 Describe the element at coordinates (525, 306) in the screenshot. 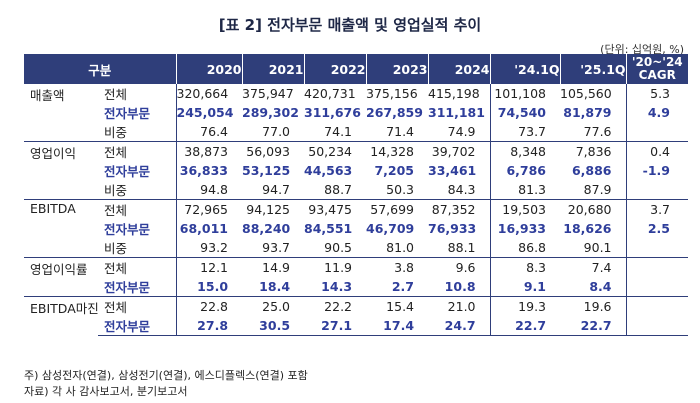

I see `data-cell: 19.3` at that location.